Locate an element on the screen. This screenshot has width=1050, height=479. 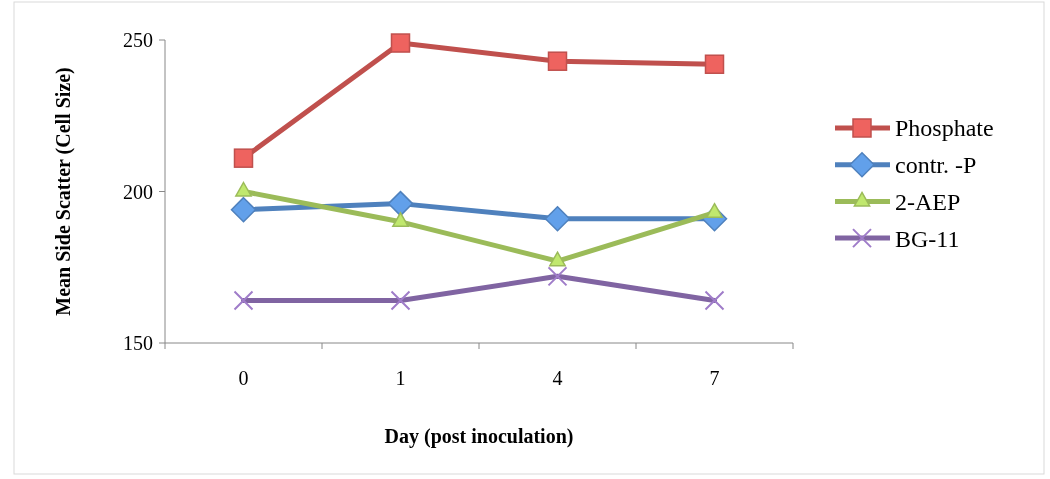
y-tick-label: 150 is located at coordinates (138, 343).